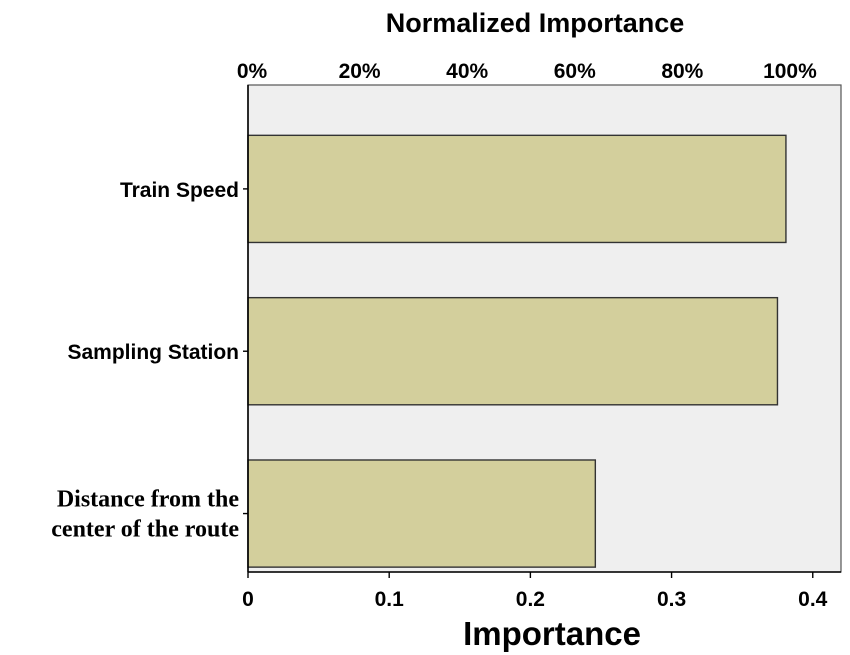 This screenshot has height=655, width=850. Describe the element at coordinates (252, 71) in the screenshot. I see `top-tick-label: 0%` at that location.